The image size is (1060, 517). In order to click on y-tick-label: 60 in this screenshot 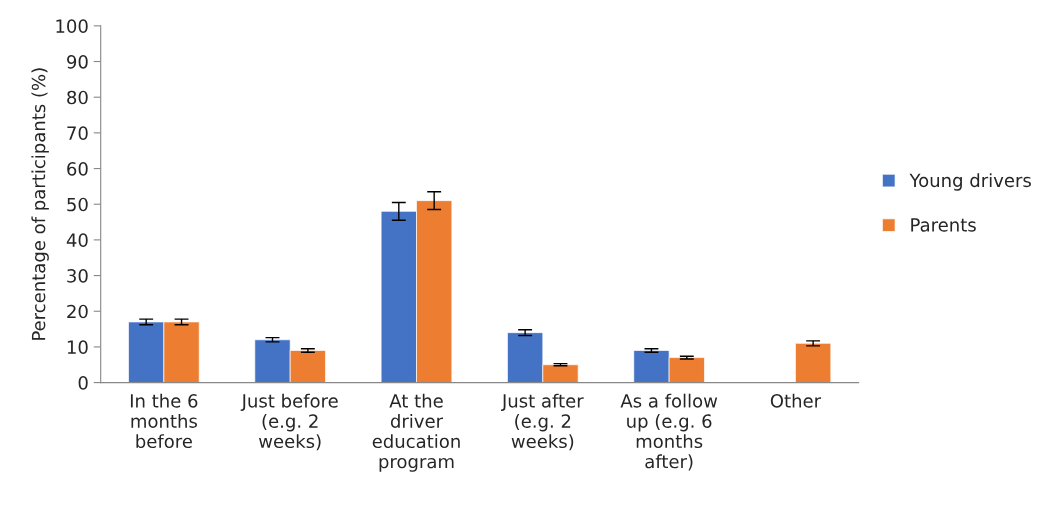, I will do `click(77, 169)`.